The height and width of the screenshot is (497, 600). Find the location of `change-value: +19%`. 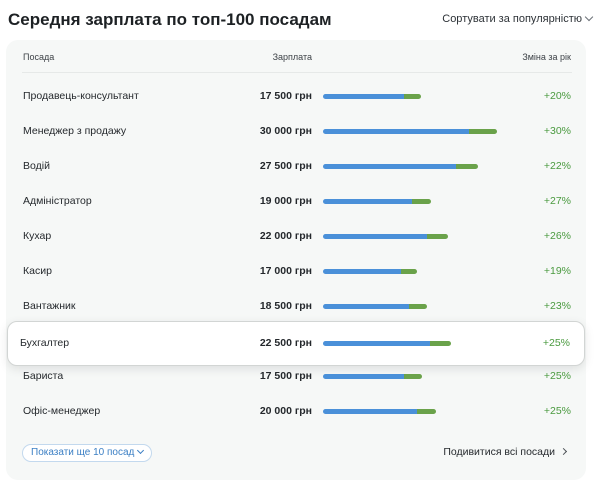

change-value: +19% is located at coordinates (557, 271).